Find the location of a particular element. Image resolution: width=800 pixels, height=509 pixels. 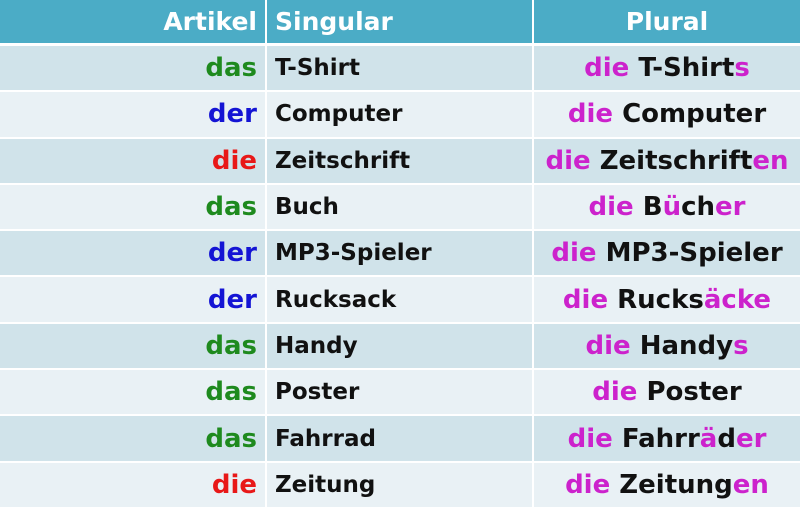

singular-cell: Rucksack is located at coordinates (400, 300).